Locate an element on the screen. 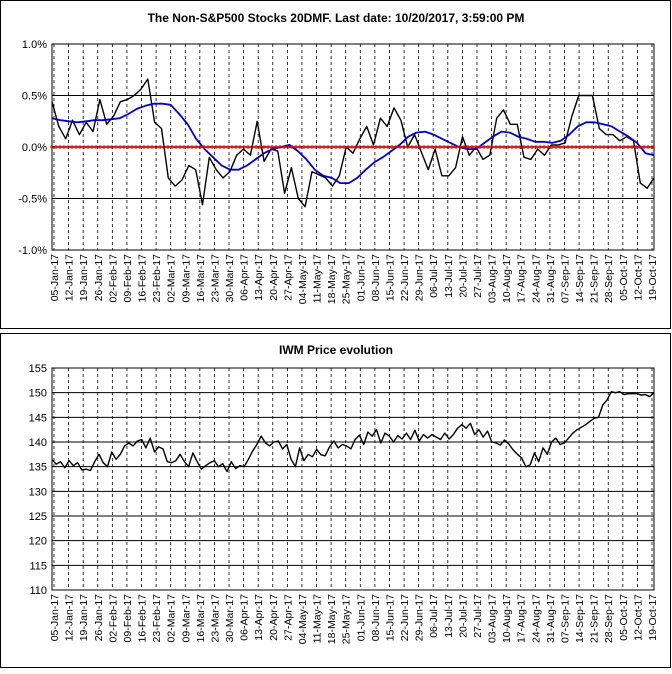 Image resolution: width=672 pixels, height=674 pixels. chart2-xtick-label: 27-Apr-17 is located at coordinates (288, 617).